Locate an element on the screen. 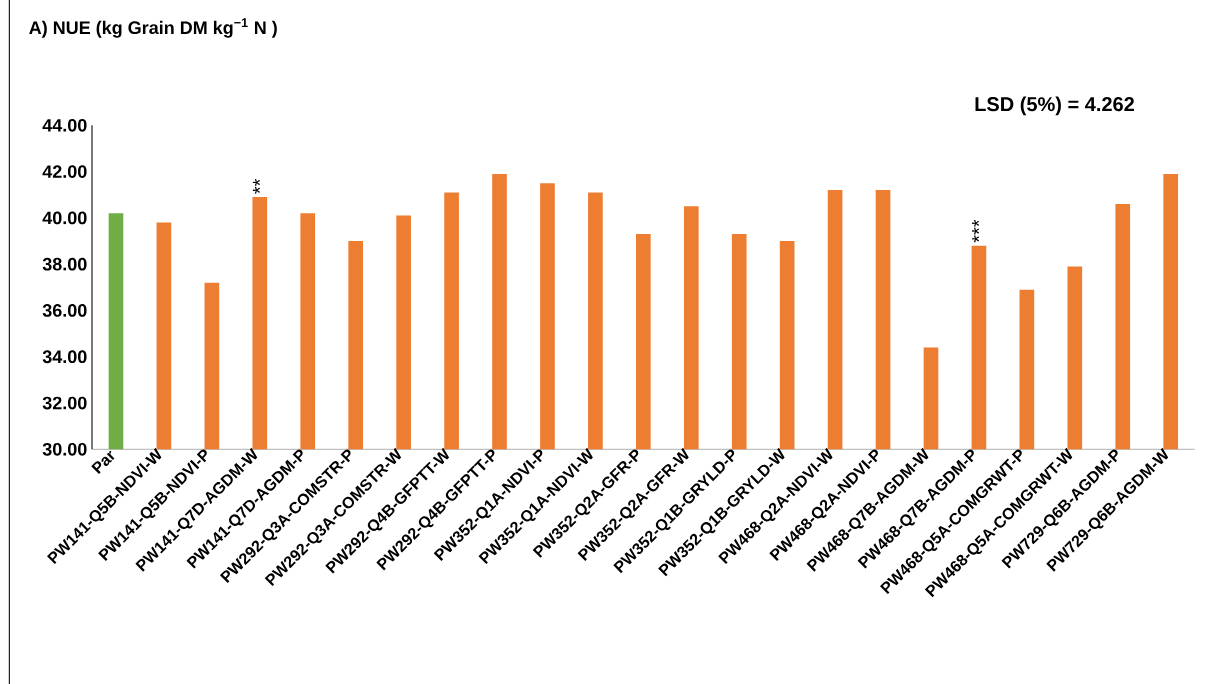 This screenshot has height=684, width=1208. chart-title: A) NUE (kg Grain DM kg$^{−1}$ N ) is located at coordinates (153, 28).